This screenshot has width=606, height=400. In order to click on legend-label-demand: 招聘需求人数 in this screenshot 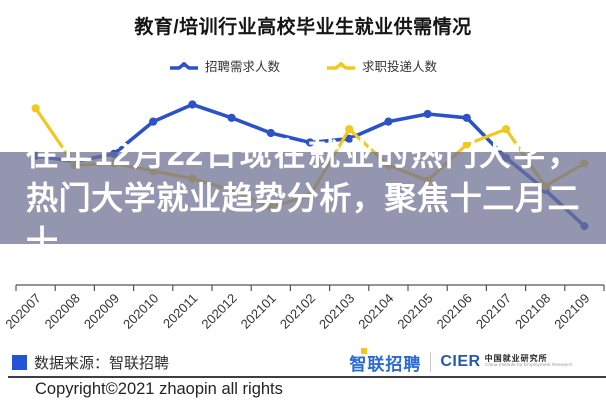, I will do `click(242, 67)`.